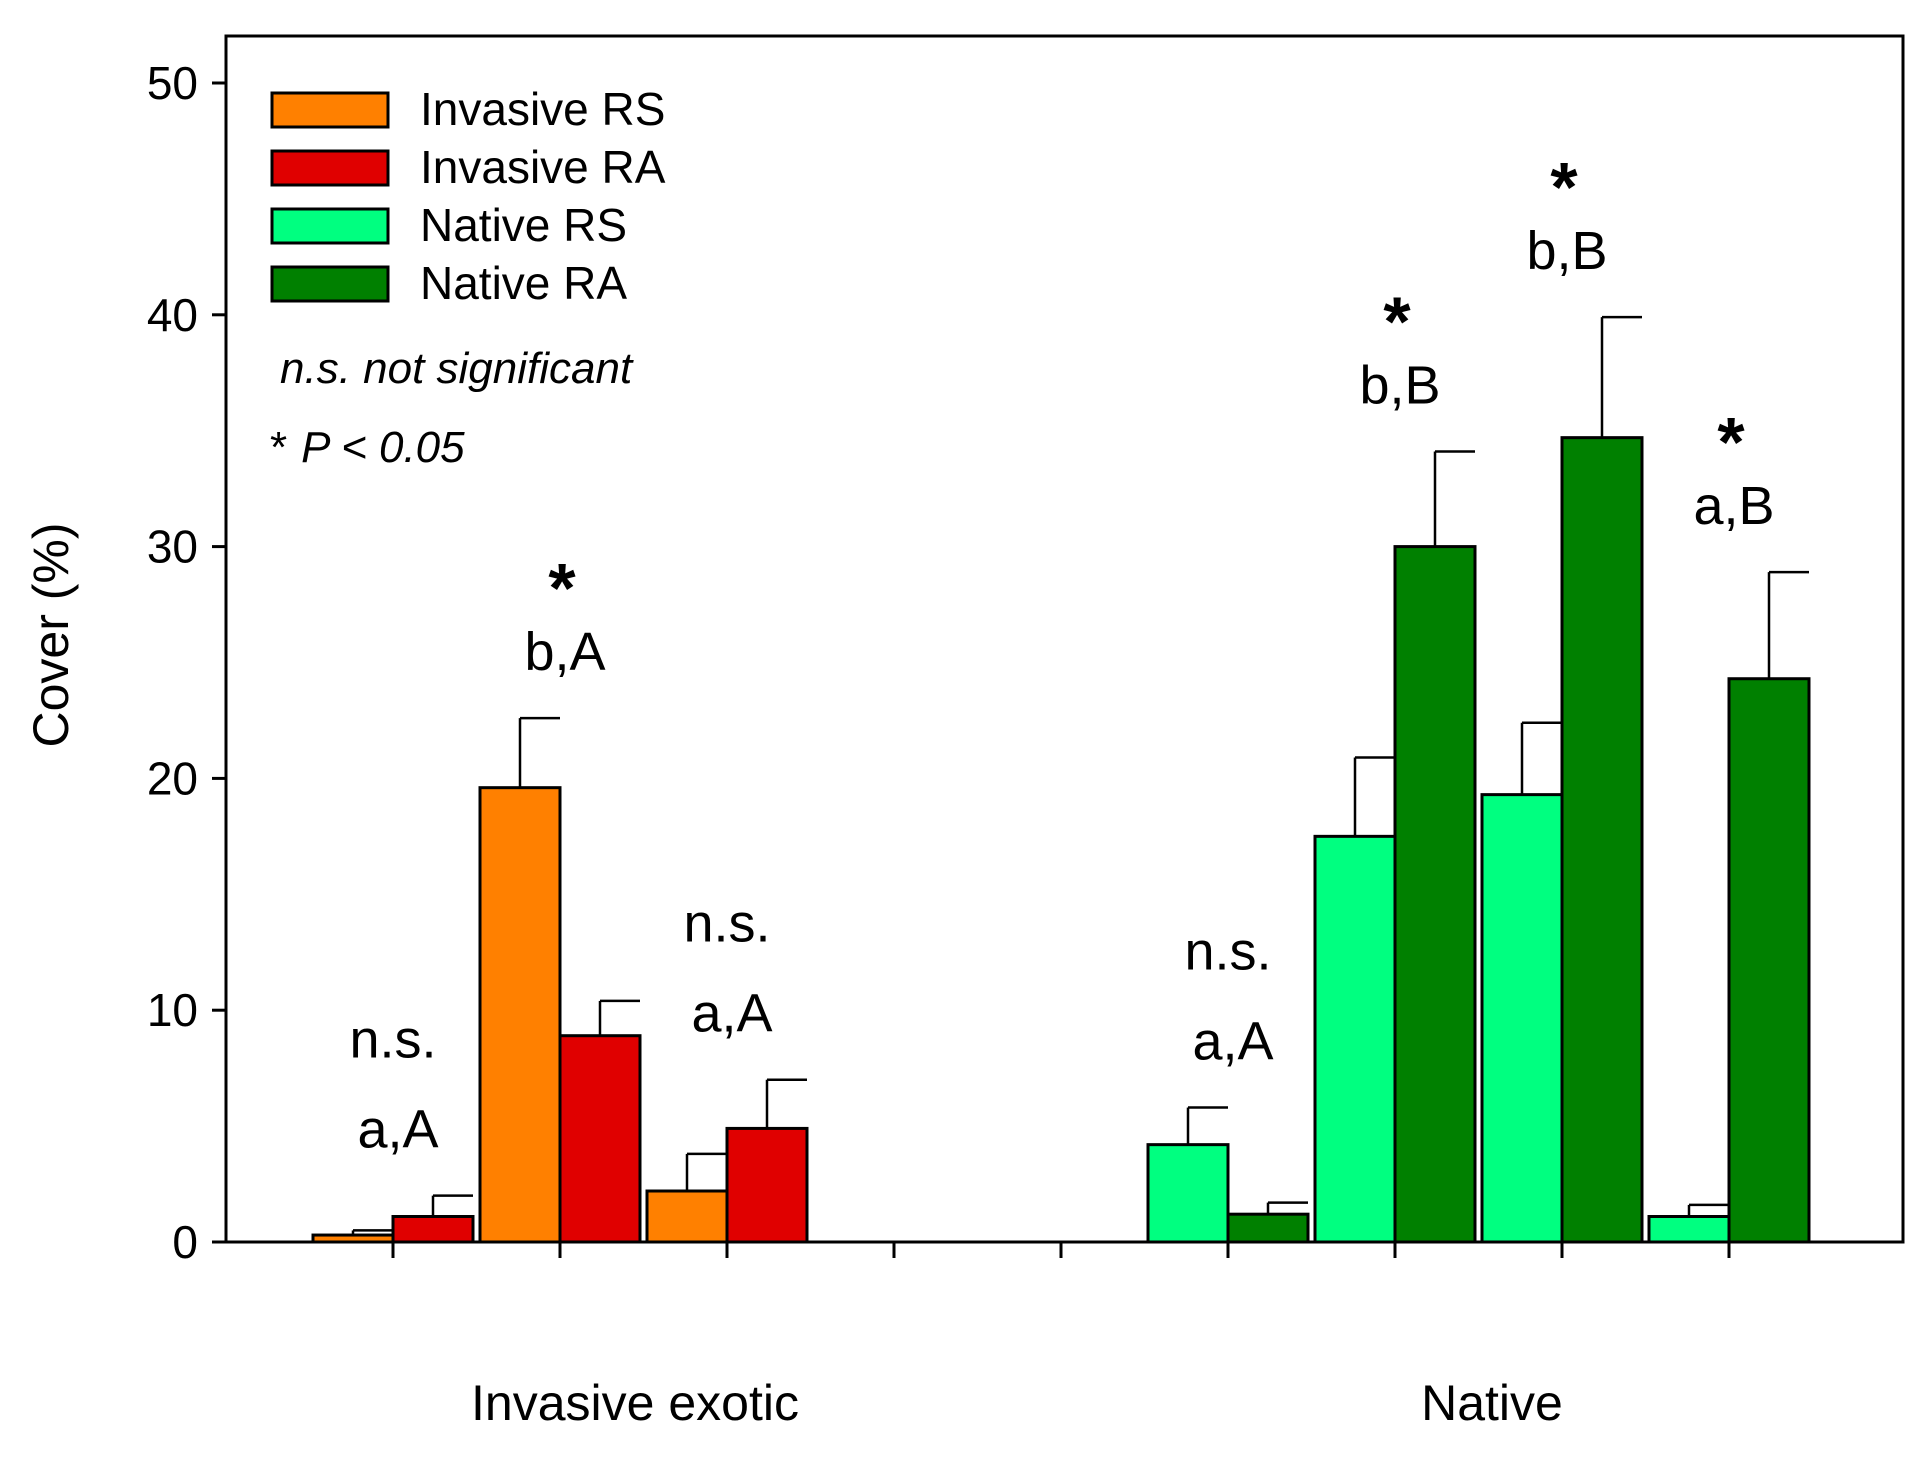 The width and height of the screenshot is (1917, 1457). What do you see at coordinates (542, 109) in the screenshot?
I see `legend-label: Invasive RS` at bounding box center [542, 109].